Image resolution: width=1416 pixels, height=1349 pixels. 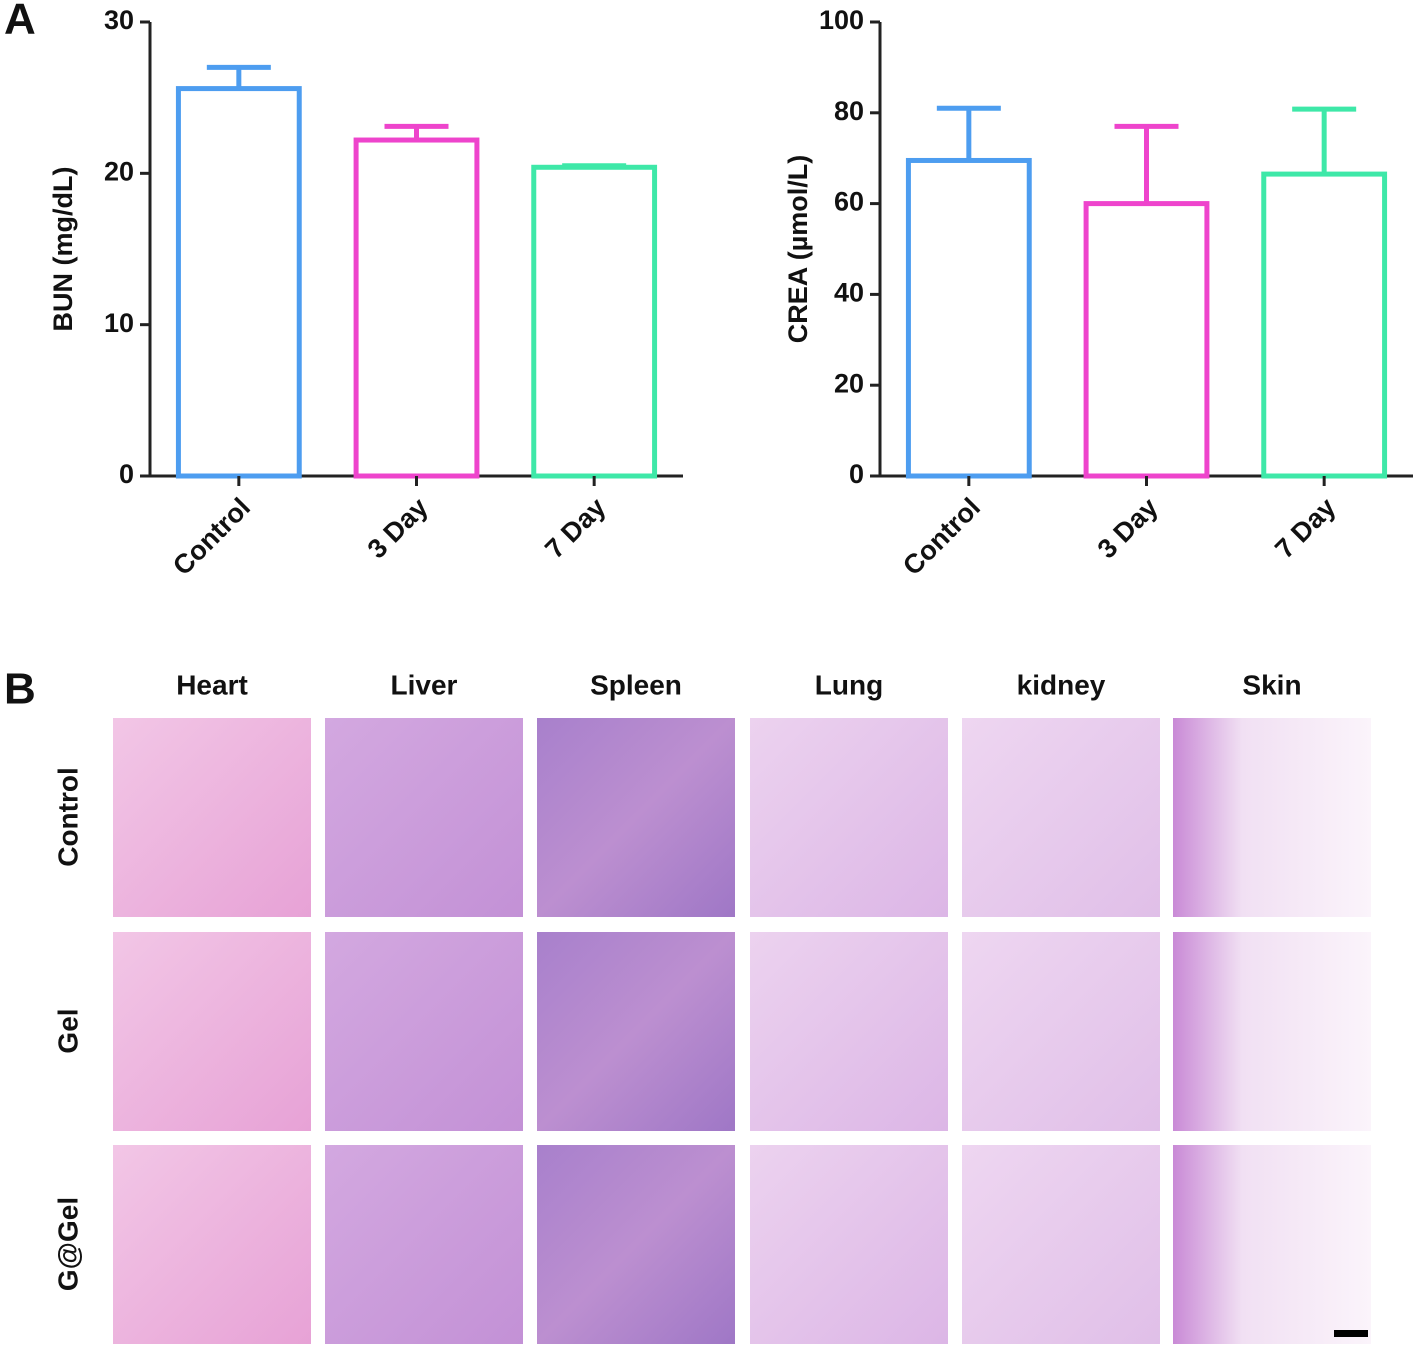 I want to click on row-label: G@Gel, so click(x=67, y=1244).